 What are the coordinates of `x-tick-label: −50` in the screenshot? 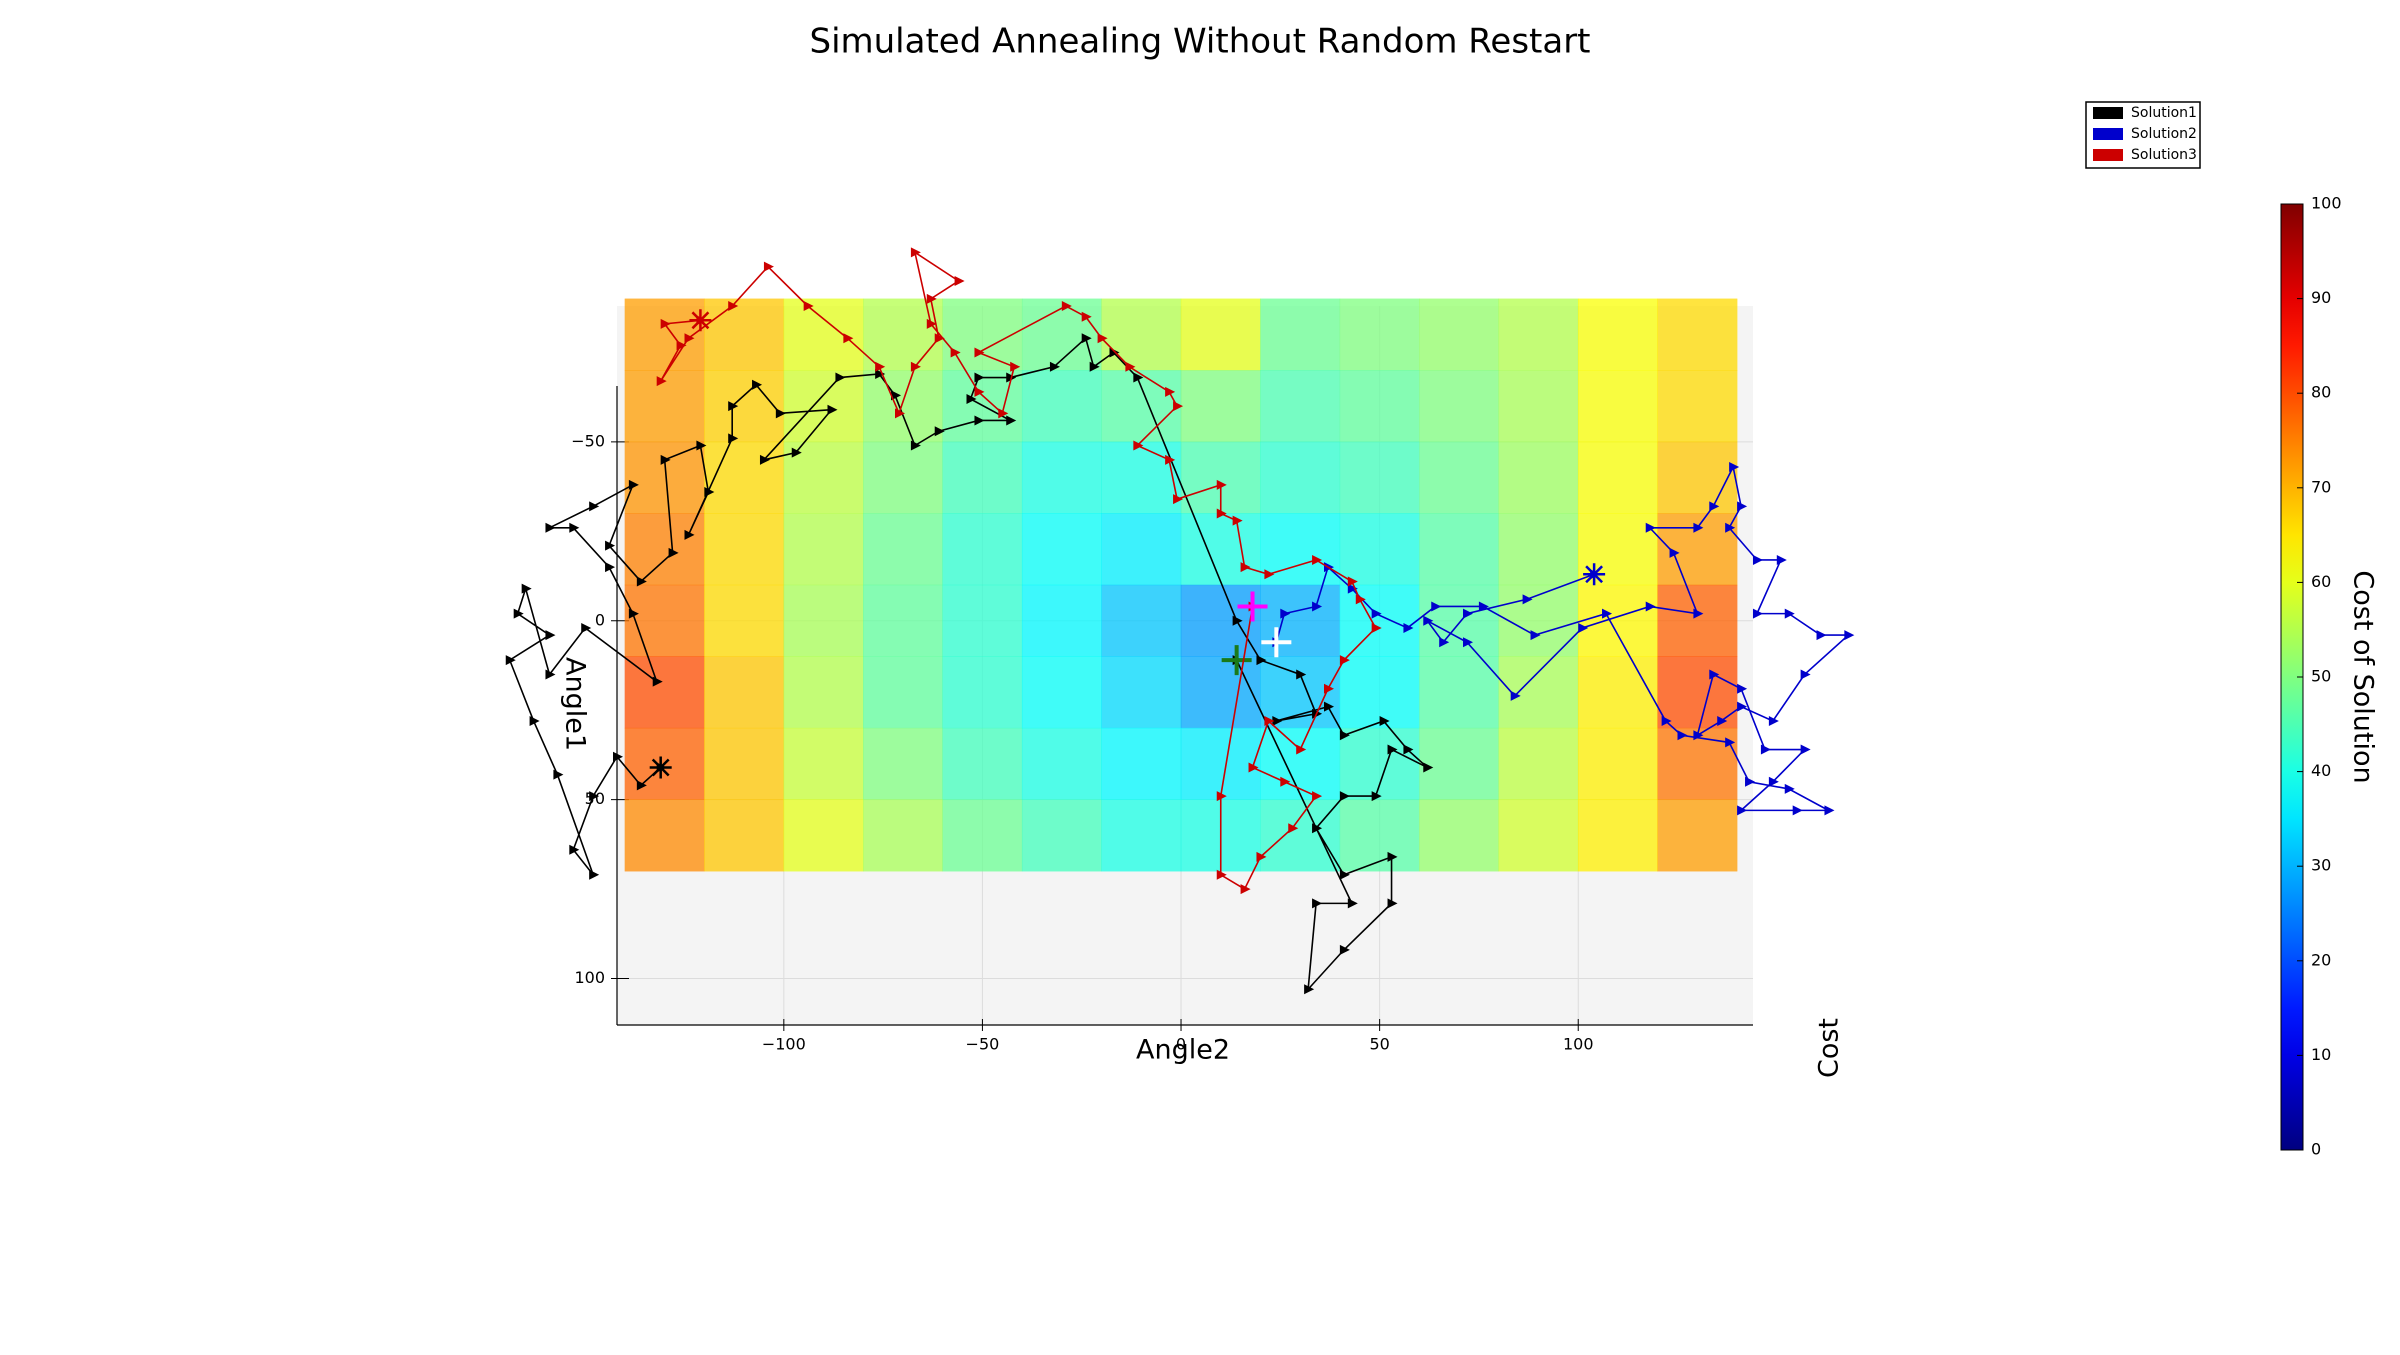 It's located at (983, 1044).